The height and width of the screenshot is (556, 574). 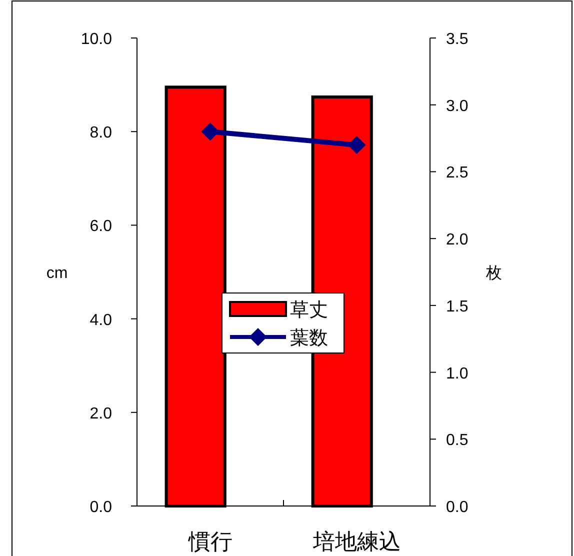 I want to click on y-axis-title: cm, so click(x=57, y=273).